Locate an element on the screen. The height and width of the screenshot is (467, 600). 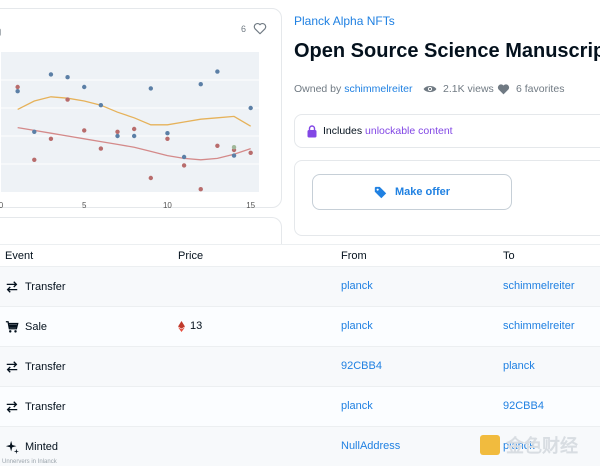
event-label: Minted is located at coordinates (42, 447).